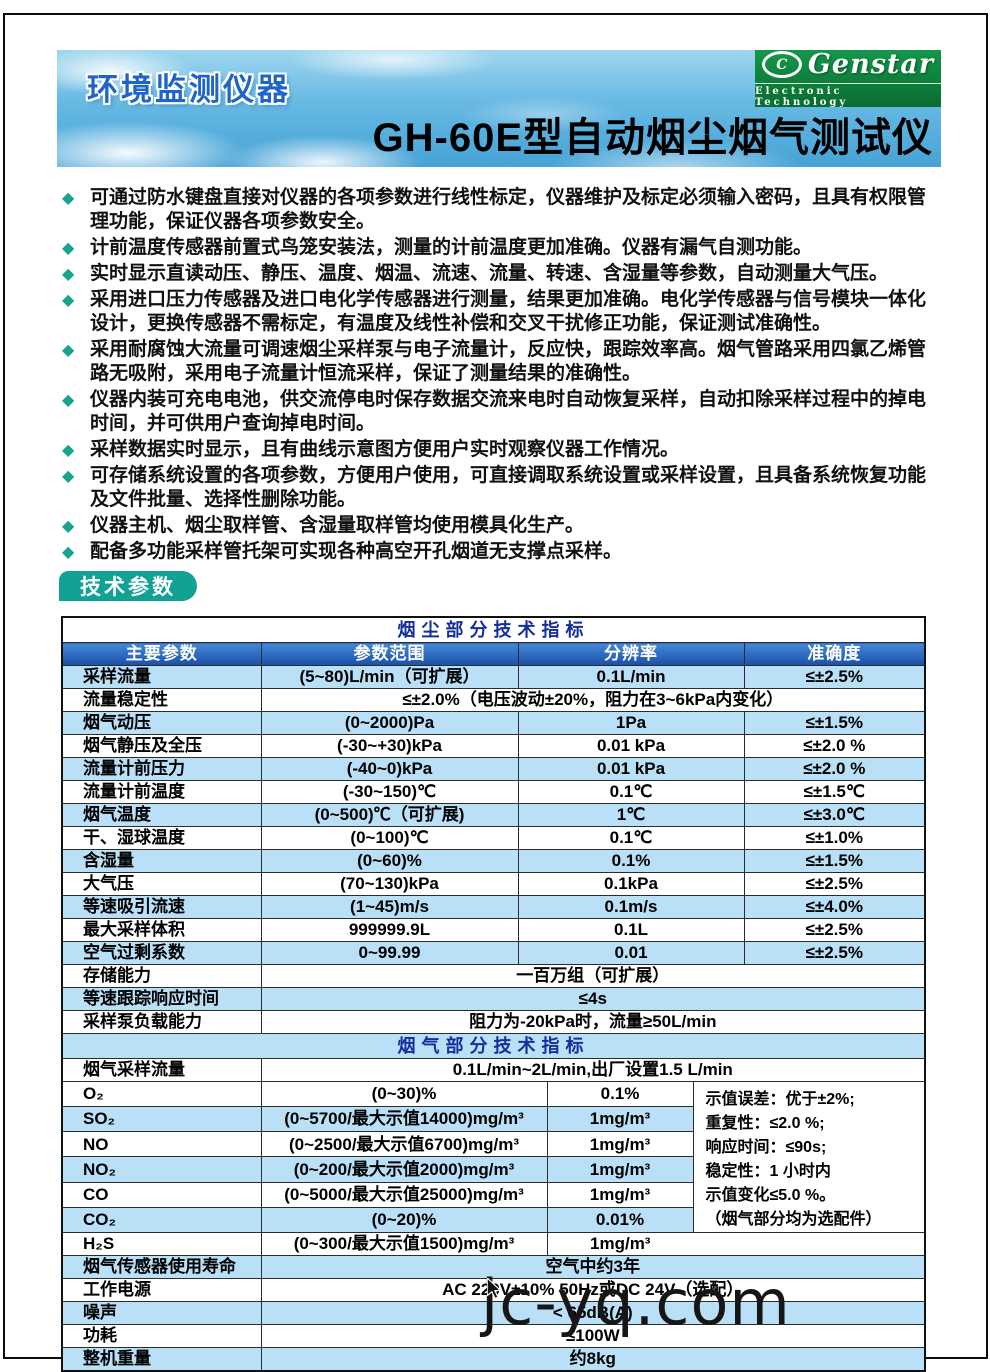 This screenshot has height=1372, width=990. Describe the element at coordinates (501, 552) in the screenshot. I see `feature-item: ◆ 配备多功能采样管托架可实现各种高空开孔烟道无支撑点采样。` at that location.